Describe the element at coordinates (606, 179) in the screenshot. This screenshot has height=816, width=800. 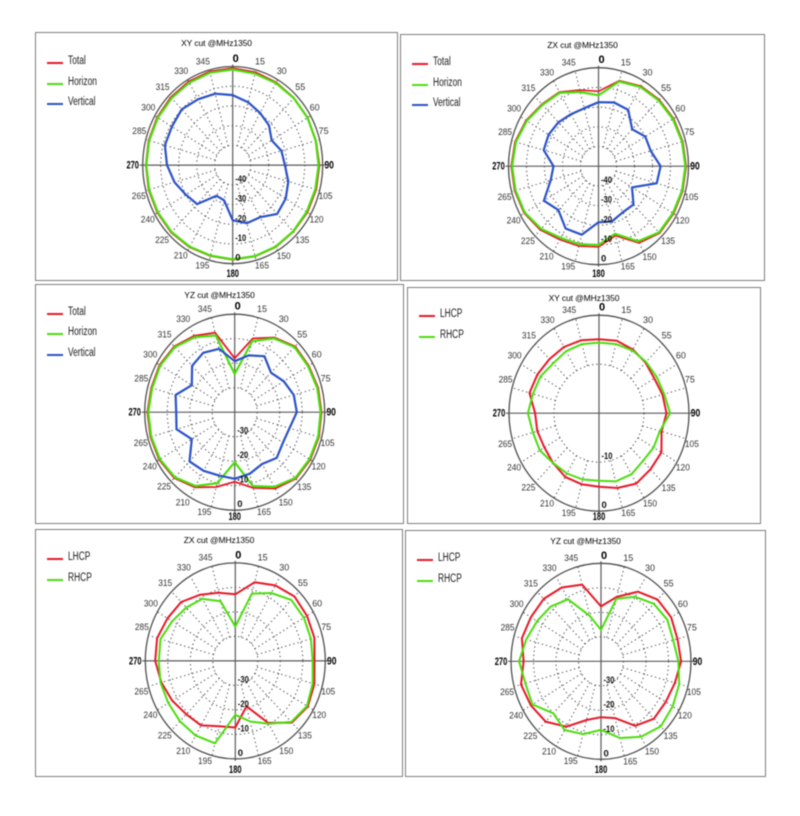
I see `svg-text: -40` at that location.